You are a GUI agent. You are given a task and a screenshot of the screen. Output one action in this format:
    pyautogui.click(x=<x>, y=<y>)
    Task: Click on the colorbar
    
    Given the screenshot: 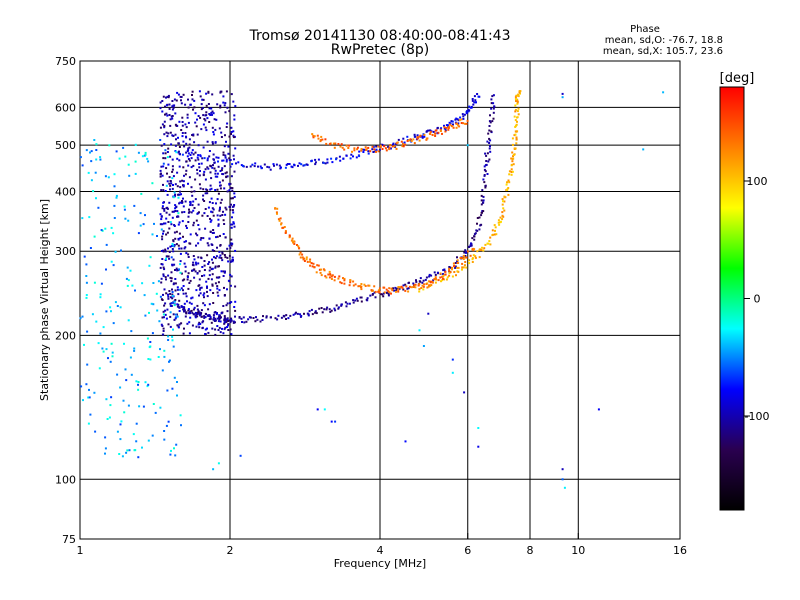 What is the action you would take?
    pyautogui.click(x=732, y=298)
    